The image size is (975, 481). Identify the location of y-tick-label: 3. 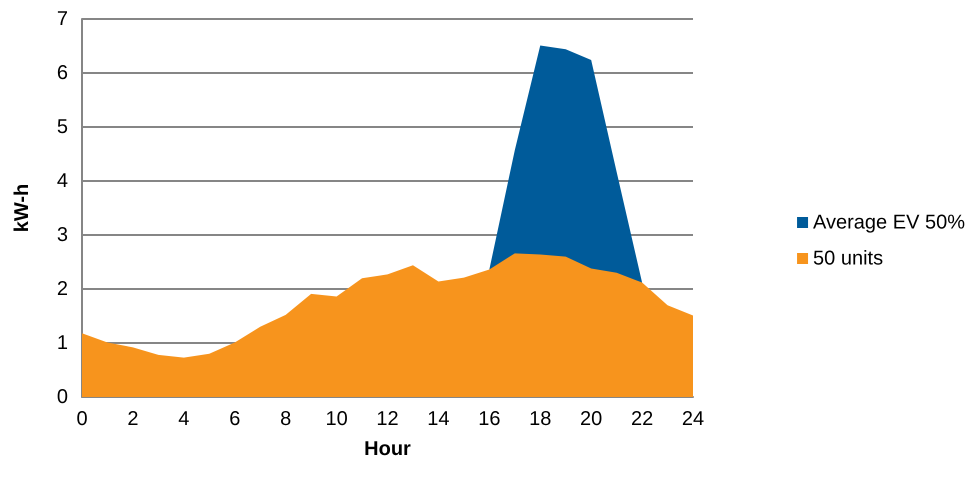
(62, 235).